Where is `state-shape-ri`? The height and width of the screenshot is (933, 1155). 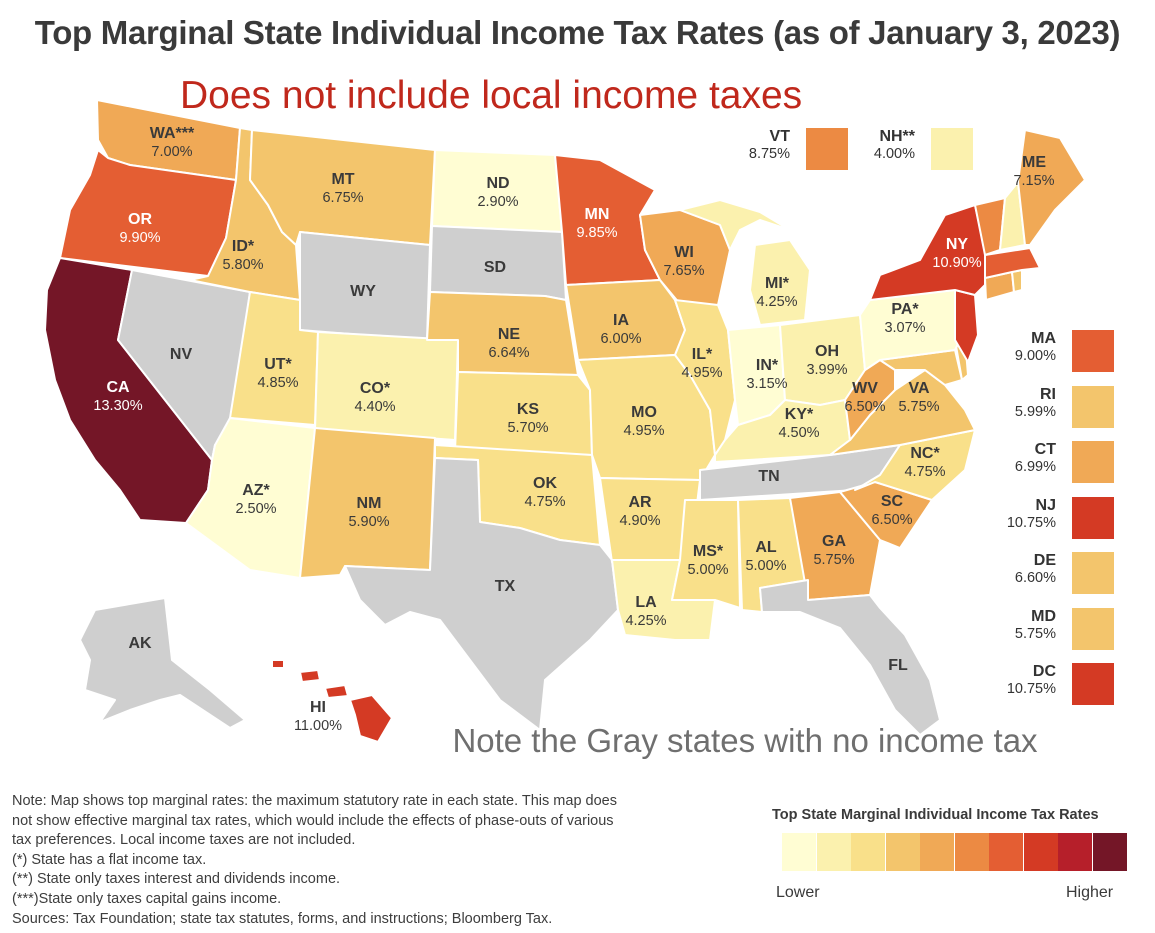 state-shape-ri is located at coordinates (1017, 281).